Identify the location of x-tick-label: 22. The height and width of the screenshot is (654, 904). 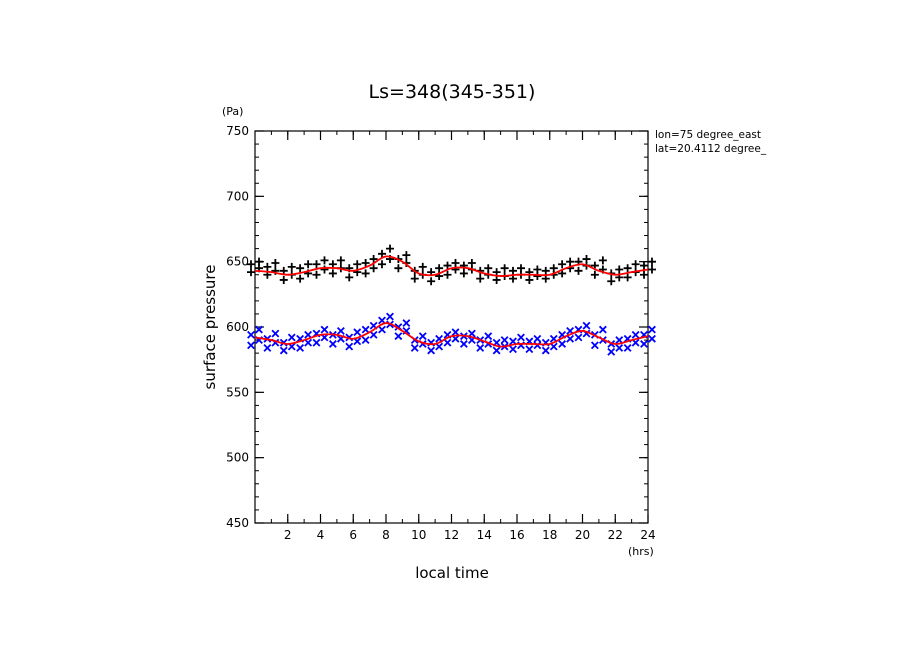
(615, 535).